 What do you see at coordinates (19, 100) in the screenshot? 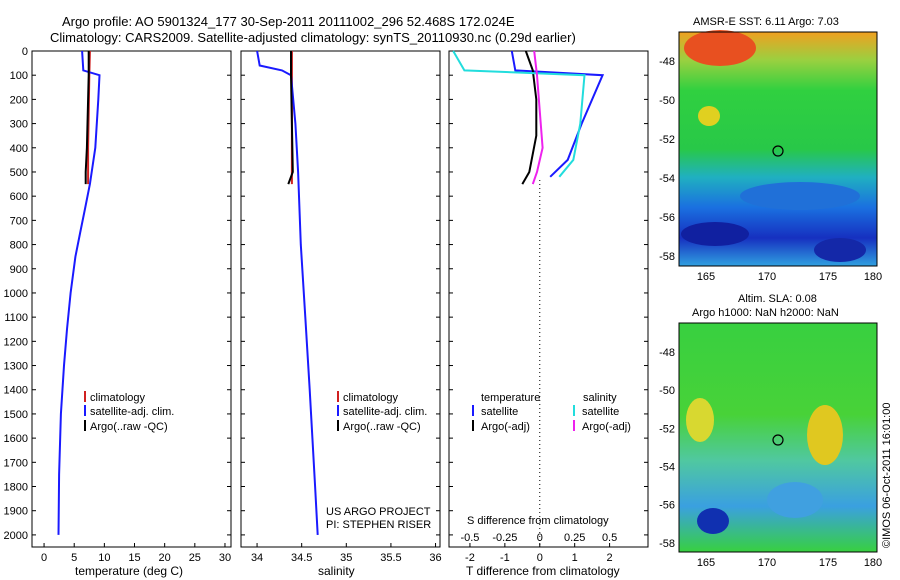
I see `depth-tick-label: 200` at bounding box center [19, 100].